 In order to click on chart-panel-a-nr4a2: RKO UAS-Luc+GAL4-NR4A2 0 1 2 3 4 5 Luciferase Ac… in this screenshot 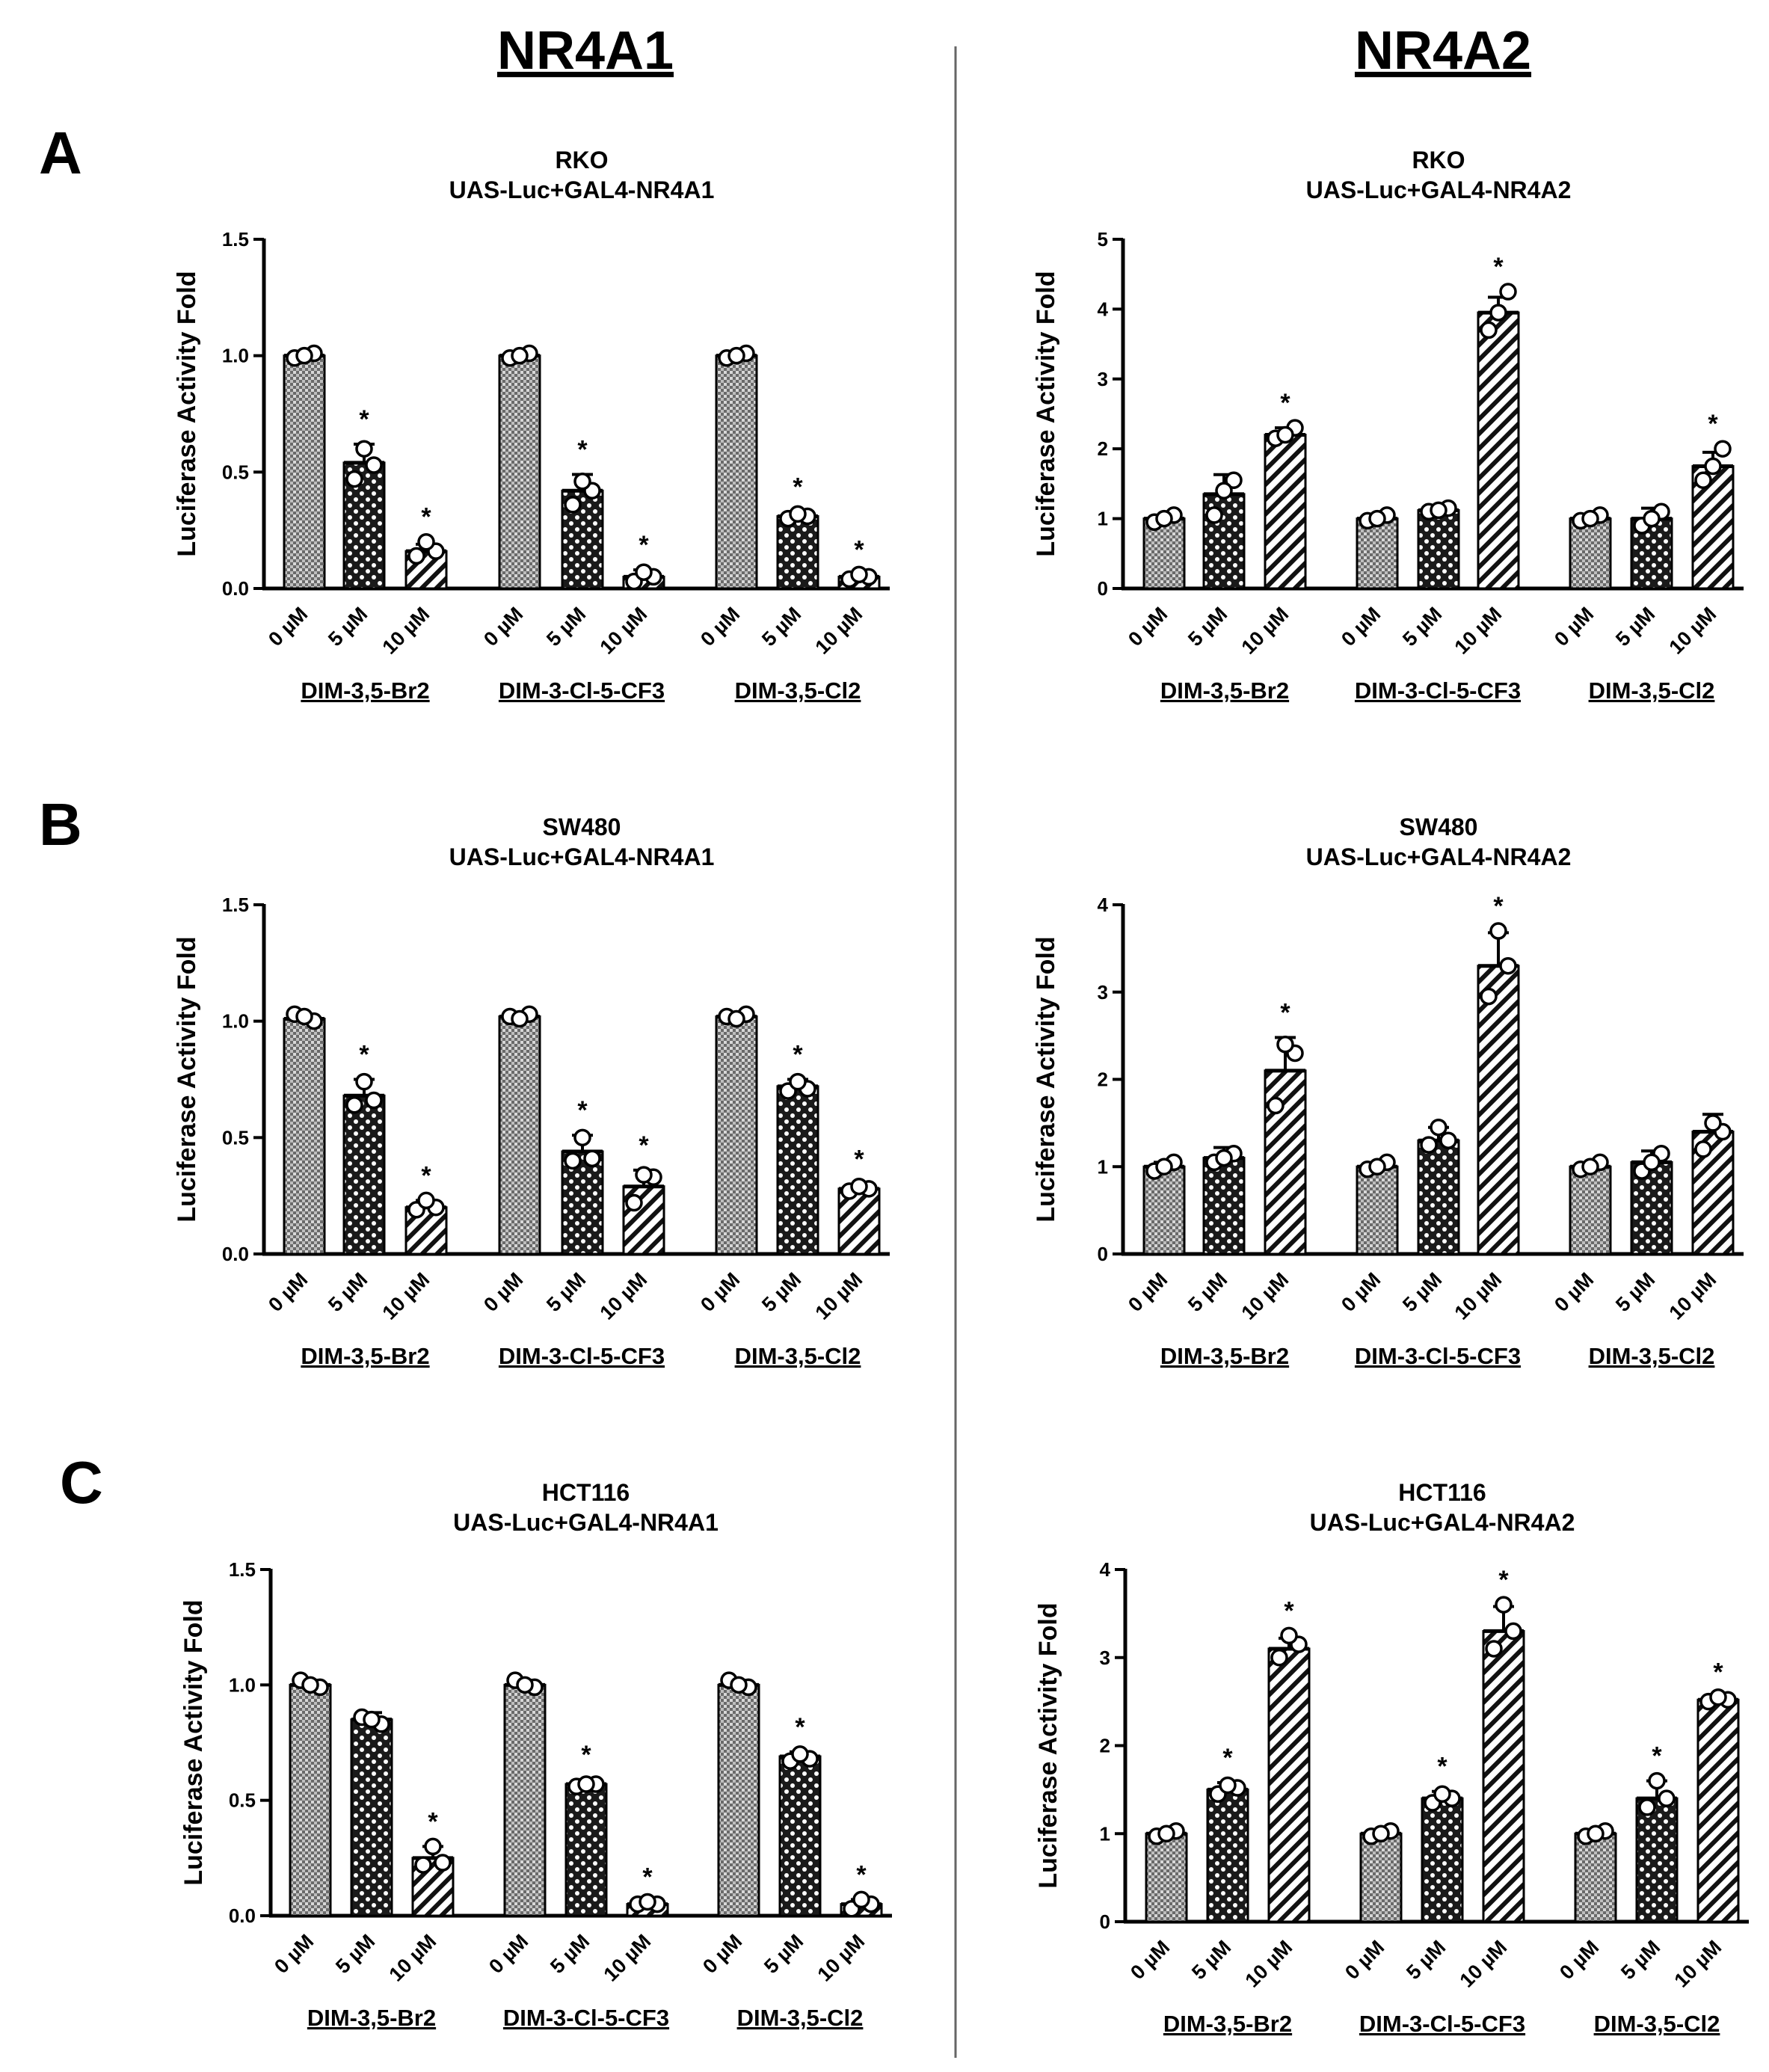, I will do `click(1388, 425)`.